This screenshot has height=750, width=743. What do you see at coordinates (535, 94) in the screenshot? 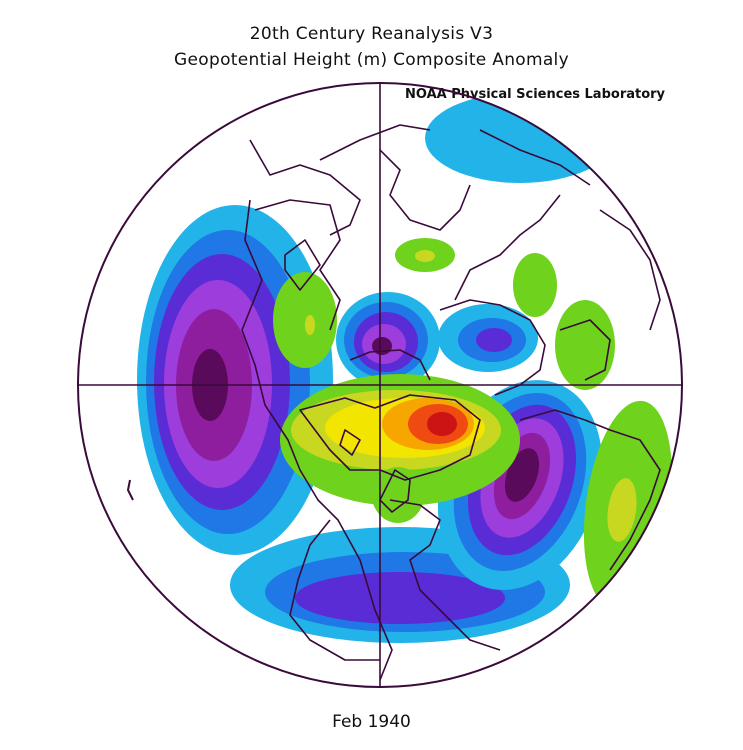
I see `credit-label: NOAA Physical Sciences Laboratory` at bounding box center [535, 94].